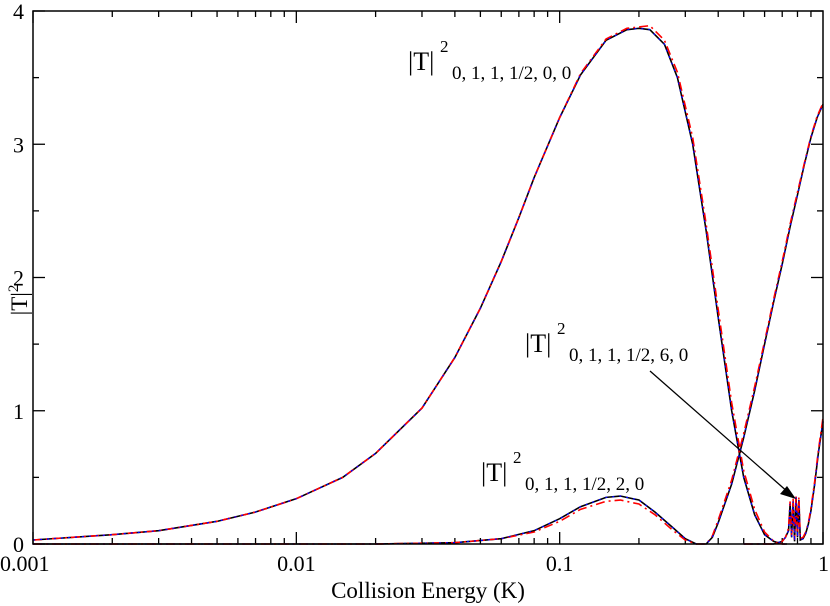 The image size is (830, 606). Describe the element at coordinates (428, 590) in the screenshot. I see `x-axis-title: Collision Energy (K)` at that location.